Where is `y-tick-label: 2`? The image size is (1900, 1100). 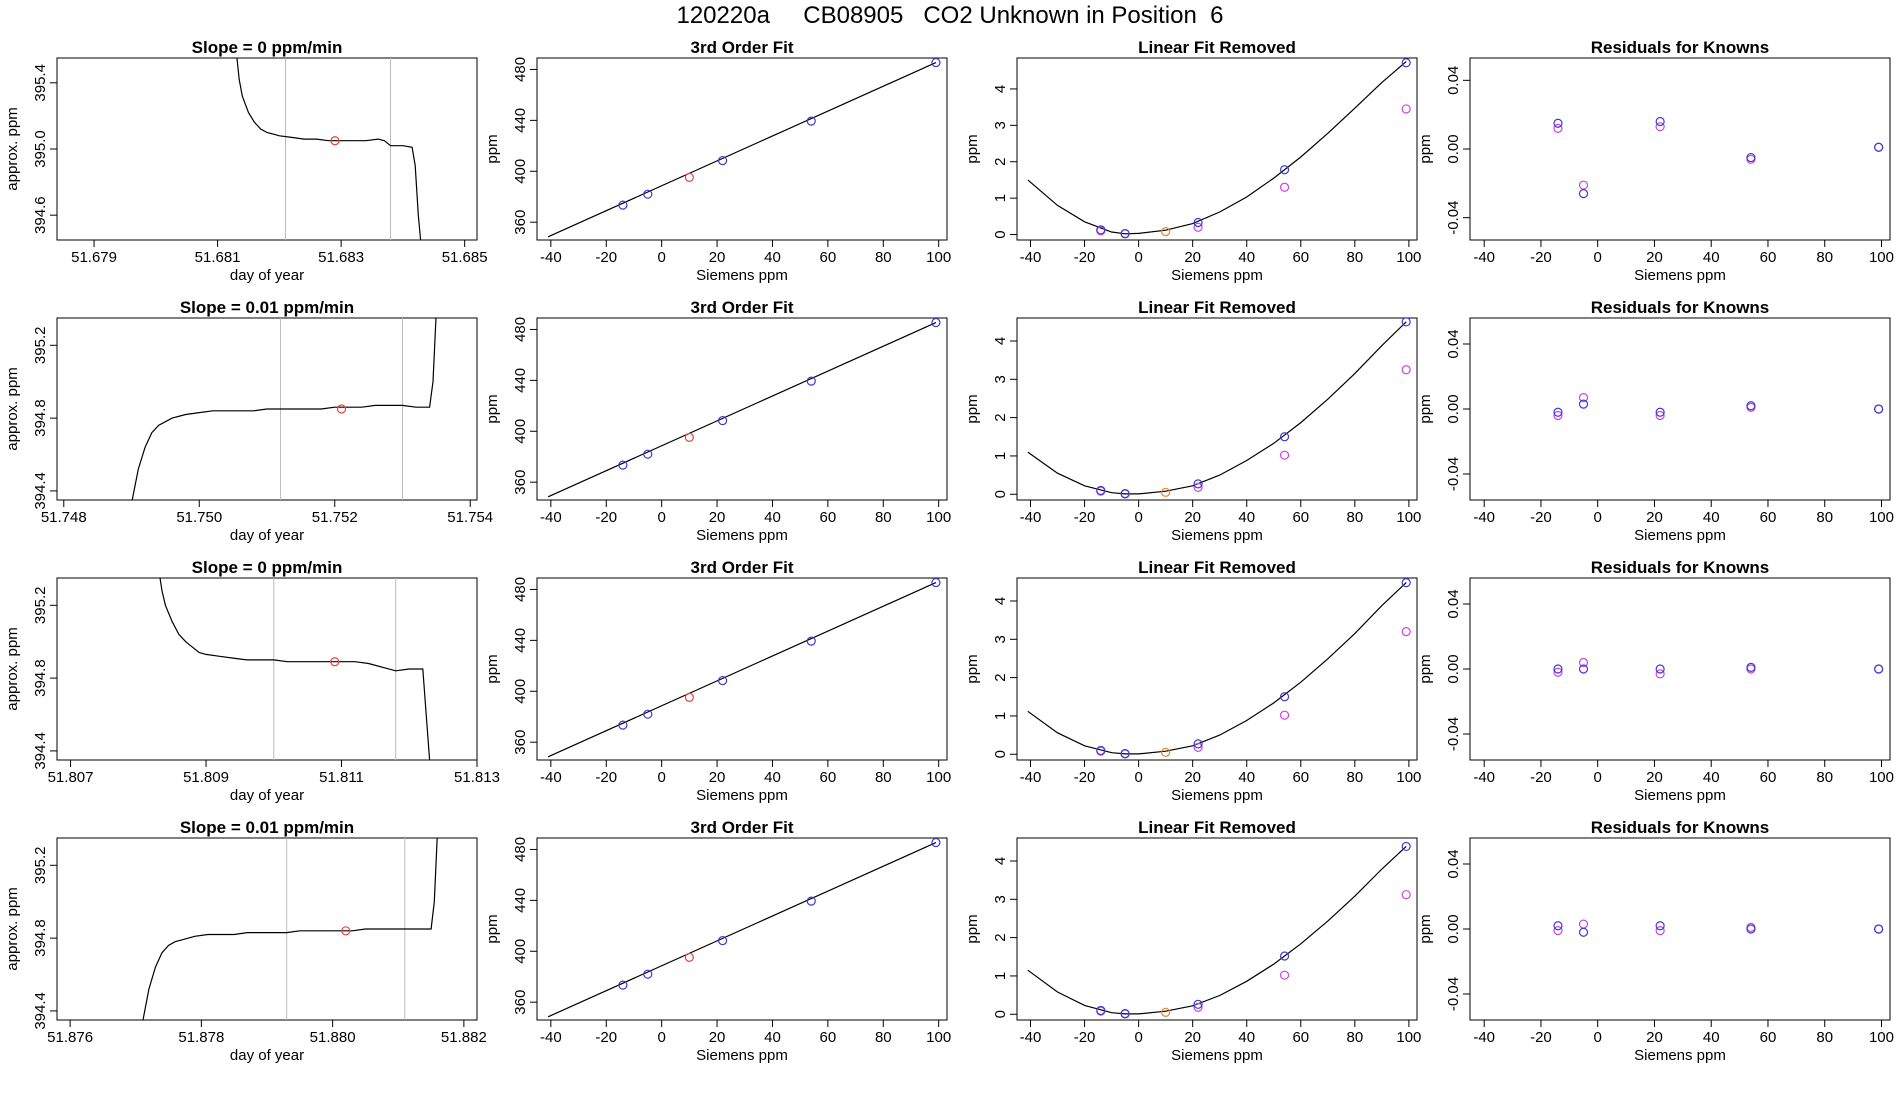
y-tick-label: 2 is located at coordinates (1000, 937).